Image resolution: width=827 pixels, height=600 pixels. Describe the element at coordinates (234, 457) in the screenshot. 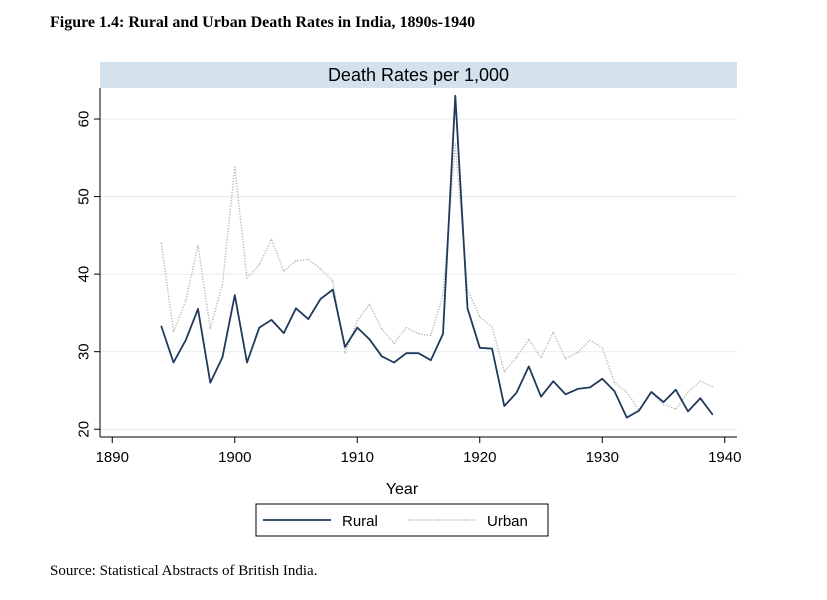

I see `x-tick-label: 1900` at that location.